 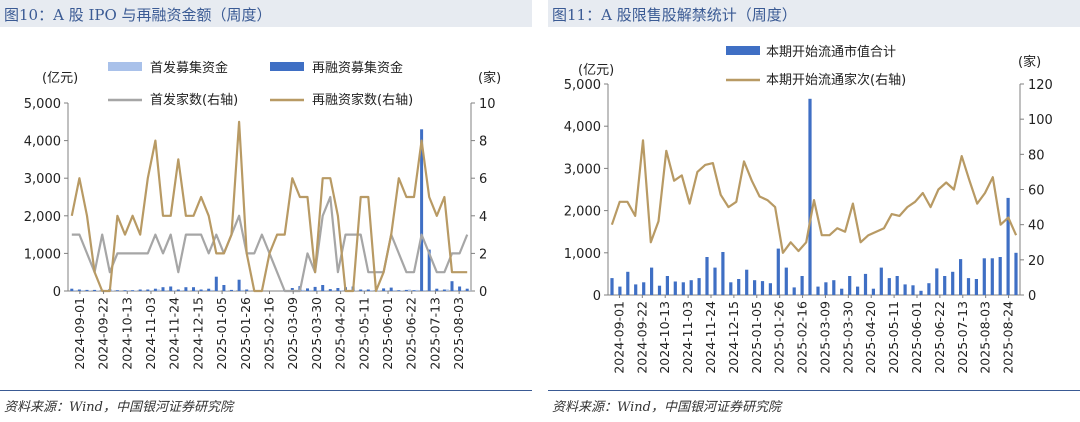 I want to click on y-tick-label-right: 0, so click(x=1032, y=296).